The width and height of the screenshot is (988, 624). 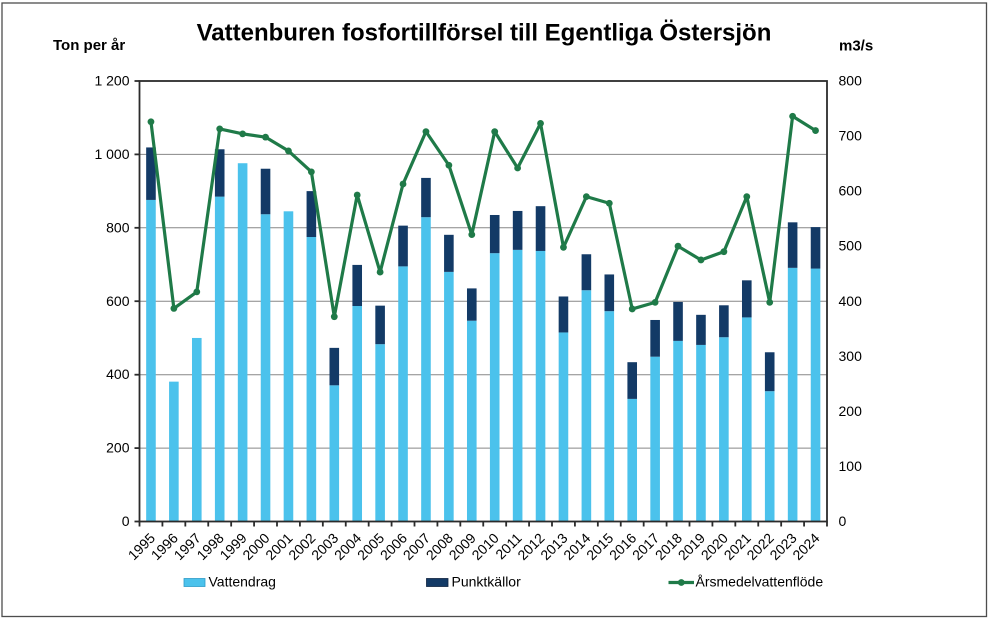 What do you see at coordinates (111, 154) in the screenshot?
I see `svg-text: 1 000` at bounding box center [111, 154].